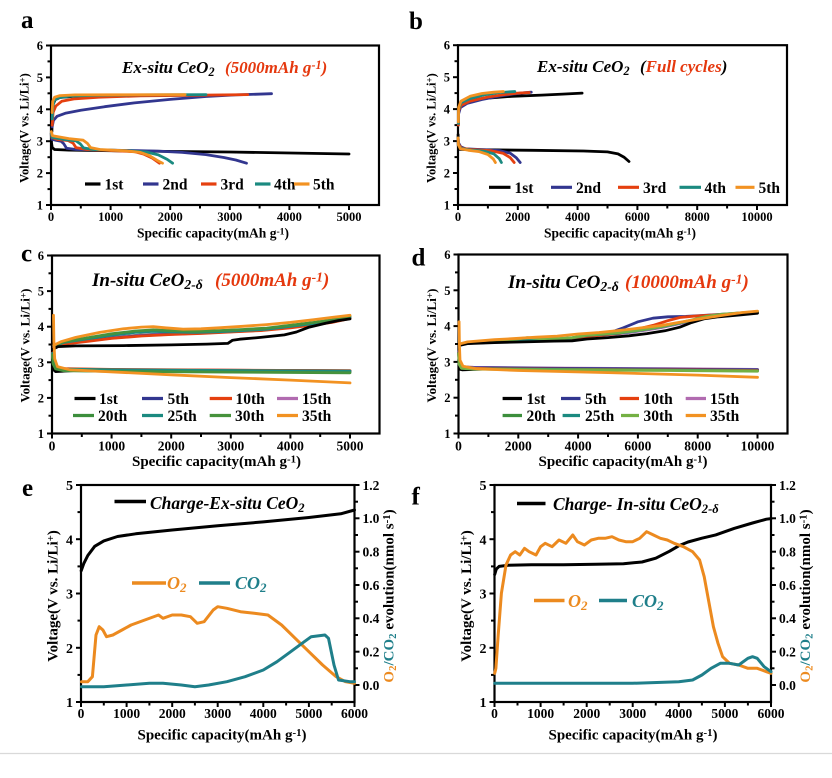  I want to click on svg-text: b, so click(416, 21).